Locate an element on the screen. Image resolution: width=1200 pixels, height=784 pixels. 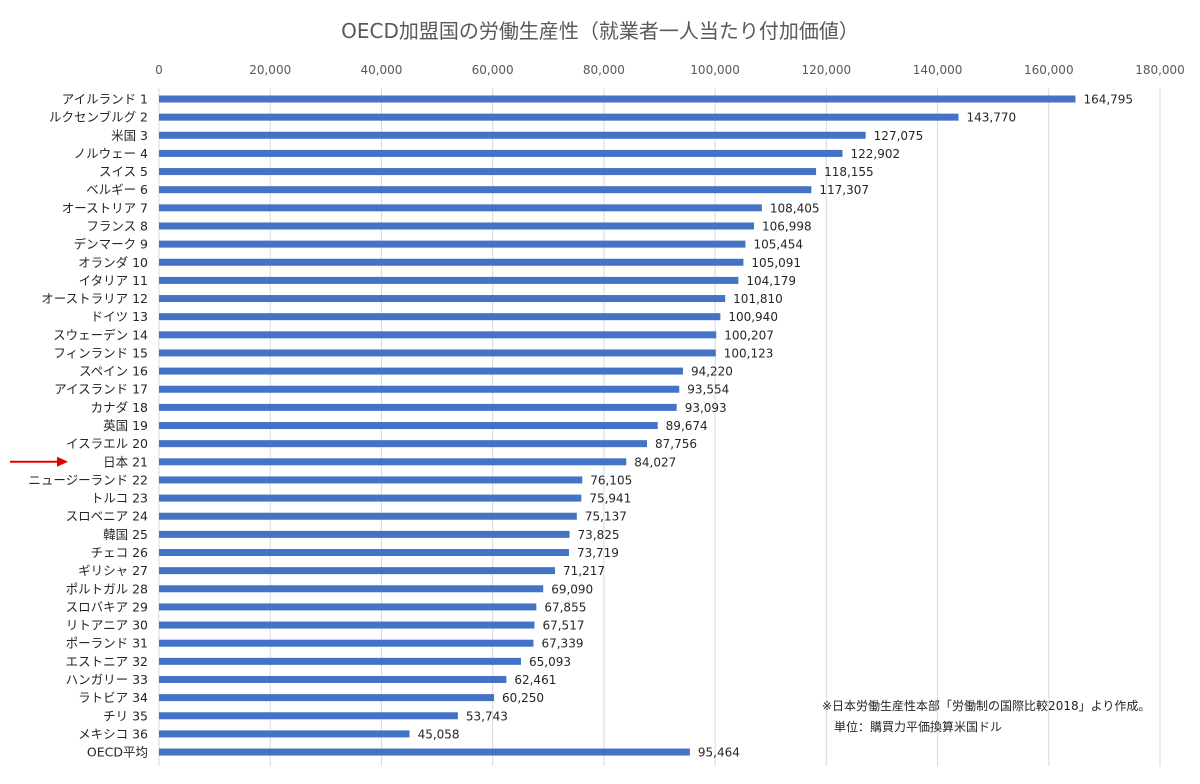
category-label: オランダ 10 is located at coordinates (113, 262).